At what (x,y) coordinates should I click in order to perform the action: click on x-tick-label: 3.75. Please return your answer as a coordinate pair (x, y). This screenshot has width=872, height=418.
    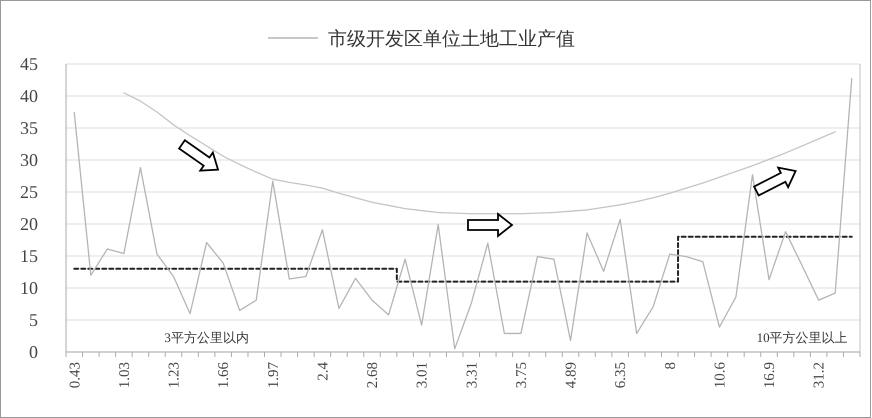
    Looking at the image, I should click on (522, 375).